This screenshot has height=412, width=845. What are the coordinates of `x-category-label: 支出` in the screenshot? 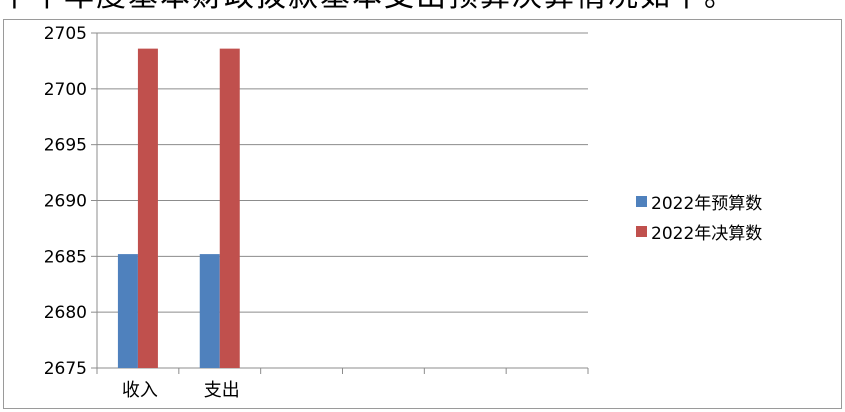 It's located at (222, 390).